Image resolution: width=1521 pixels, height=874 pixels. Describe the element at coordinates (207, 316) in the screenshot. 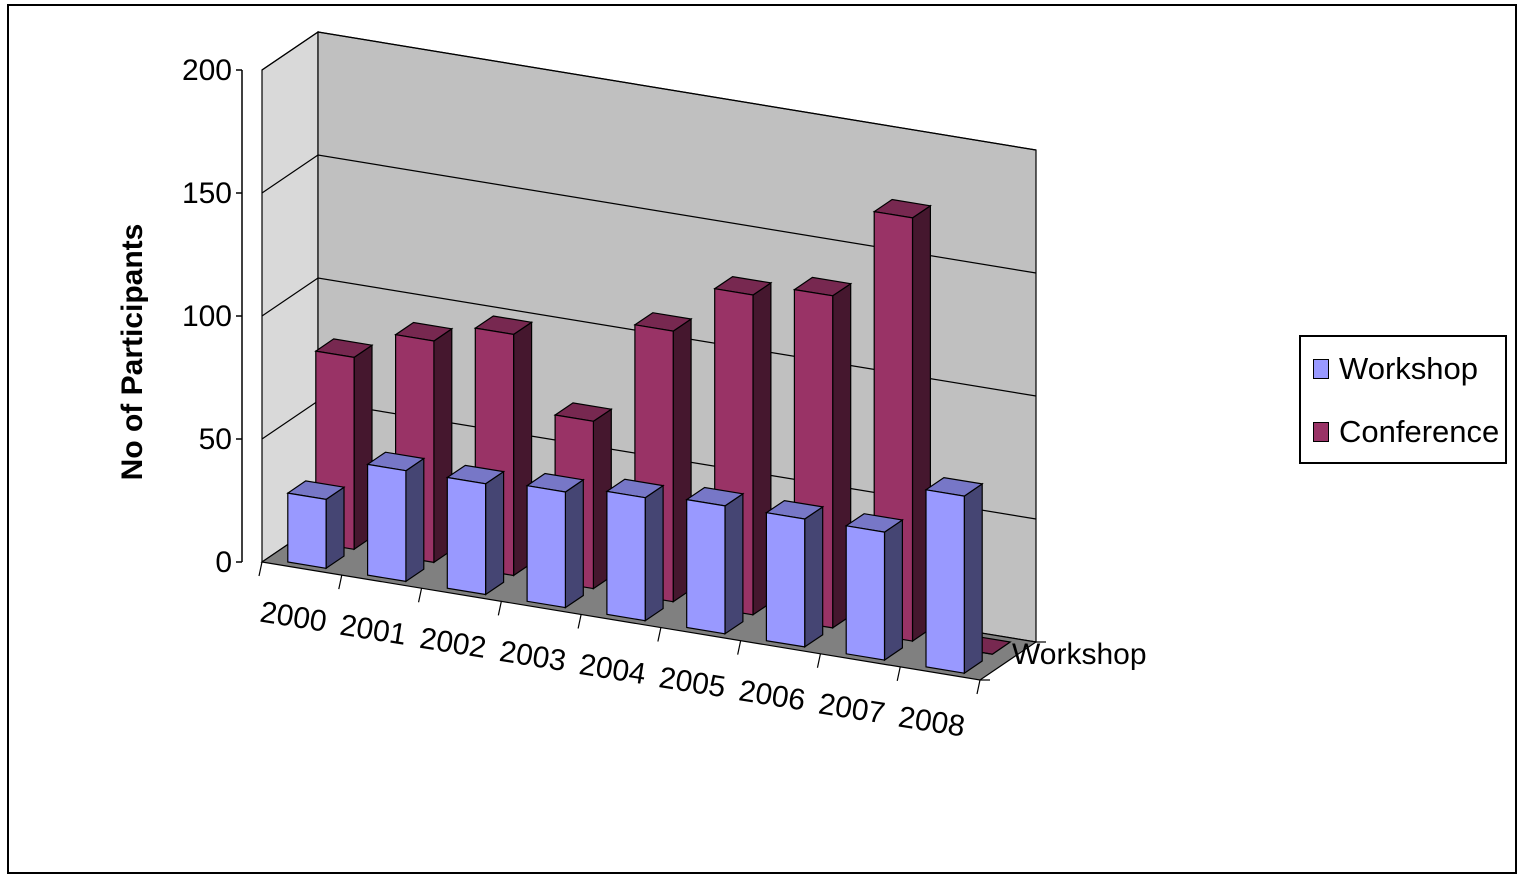

I see `y-tick-label: 100` at that location.